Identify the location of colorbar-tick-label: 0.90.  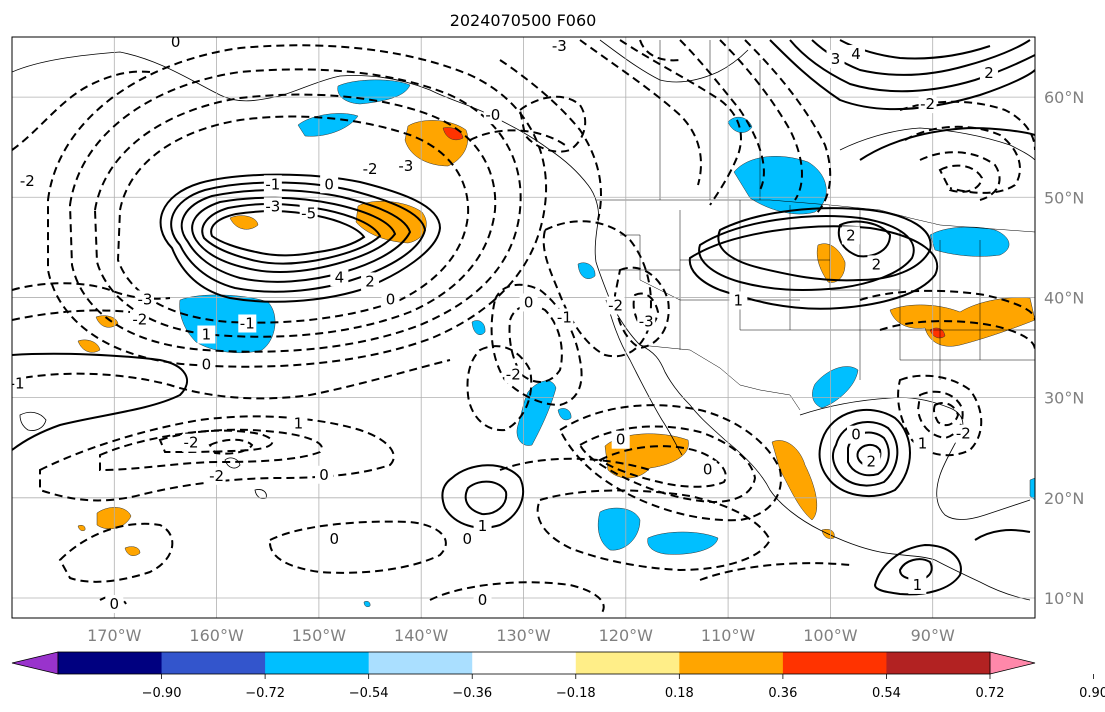
(1092, 693).